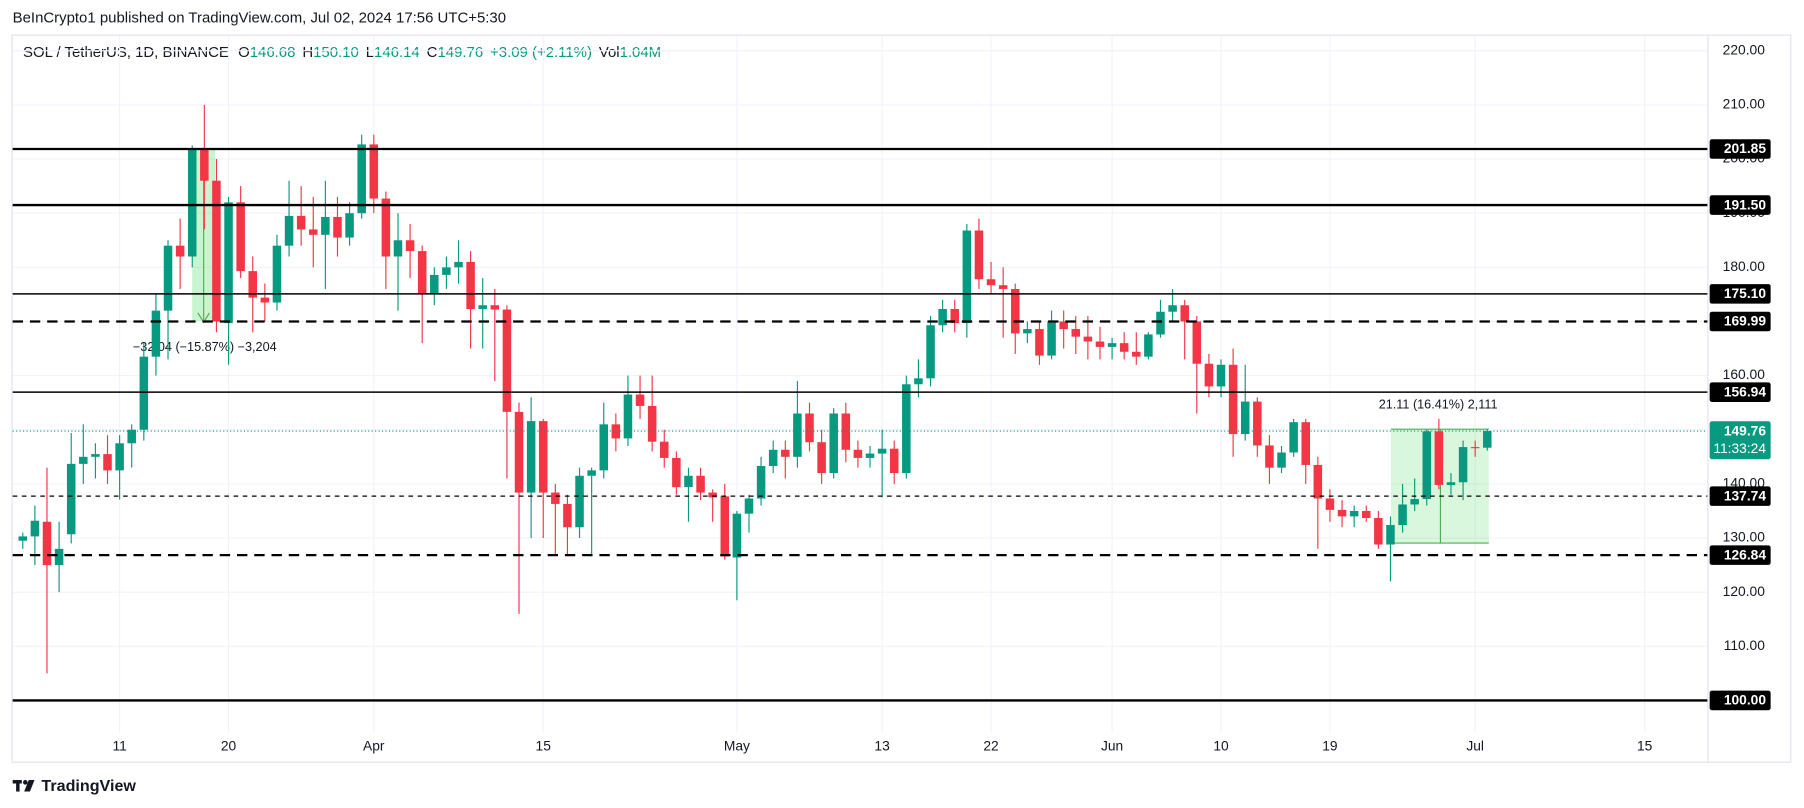 The width and height of the screenshot is (1804, 808). I want to click on level-label: 100.00, so click(1745, 700).